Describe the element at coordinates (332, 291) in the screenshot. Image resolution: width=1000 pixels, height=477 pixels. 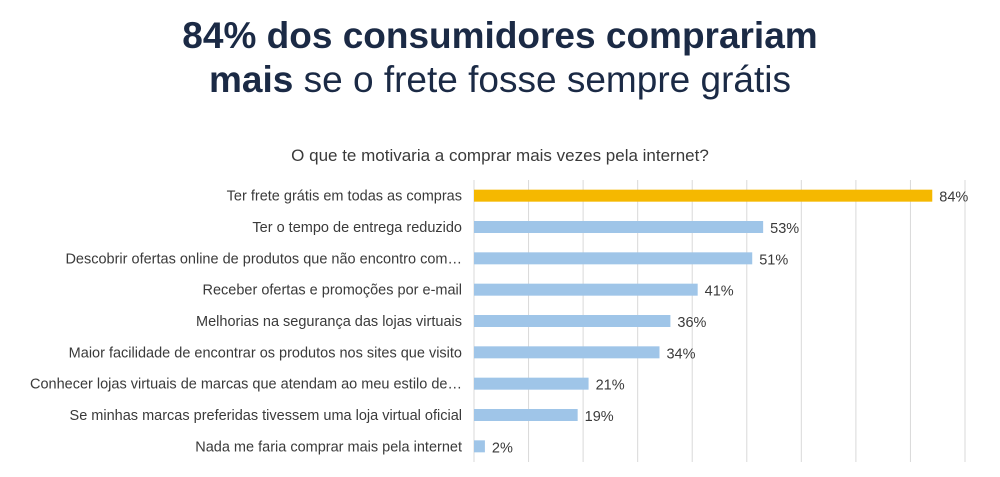
I see `category-label: Receber ofertas e promoções por e-mail` at that location.